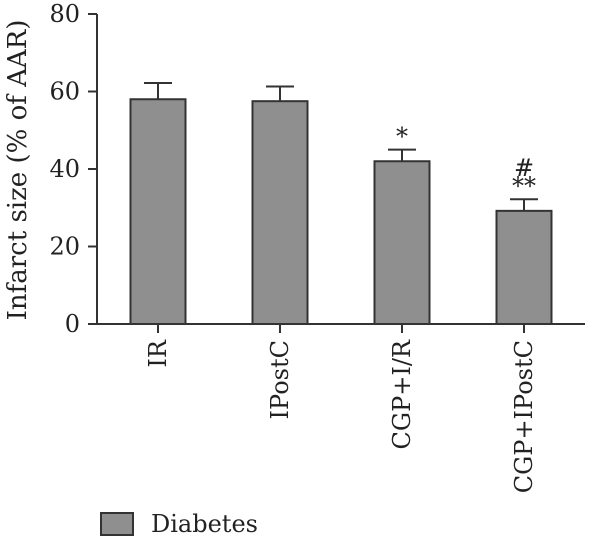  I want to click on y-axis: 0 20 40 60 80, so click(73, 169).